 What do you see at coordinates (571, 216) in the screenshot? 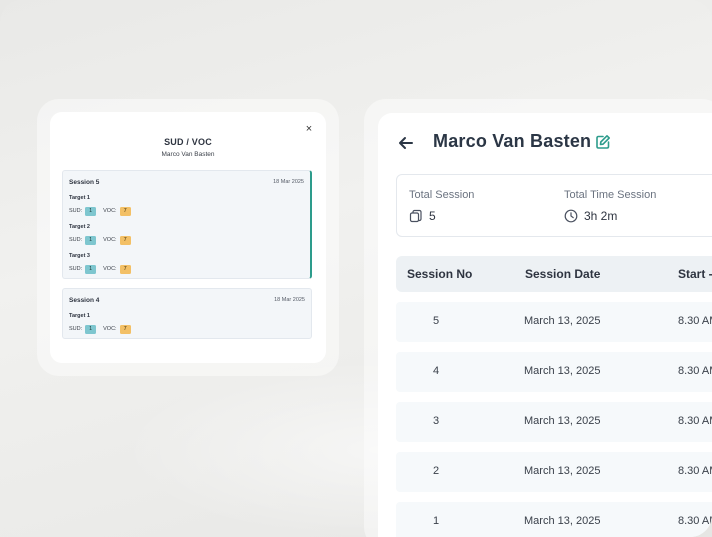
I see `clock-icon` at bounding box center [571, 216].